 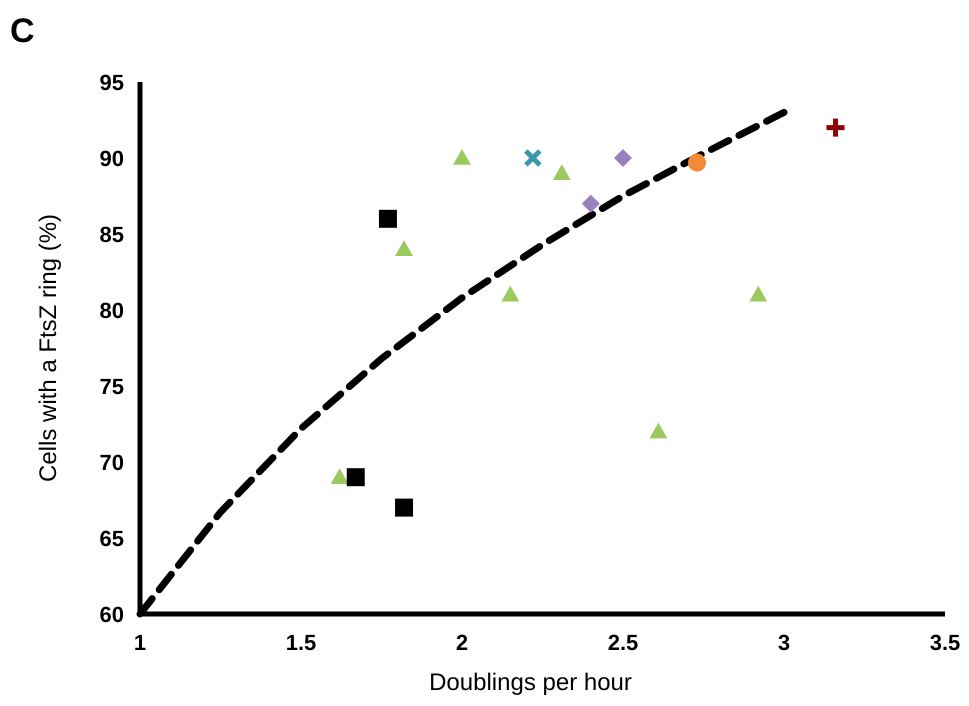 I want to click on y-tick-label: 60, so click(x=112, y=614).